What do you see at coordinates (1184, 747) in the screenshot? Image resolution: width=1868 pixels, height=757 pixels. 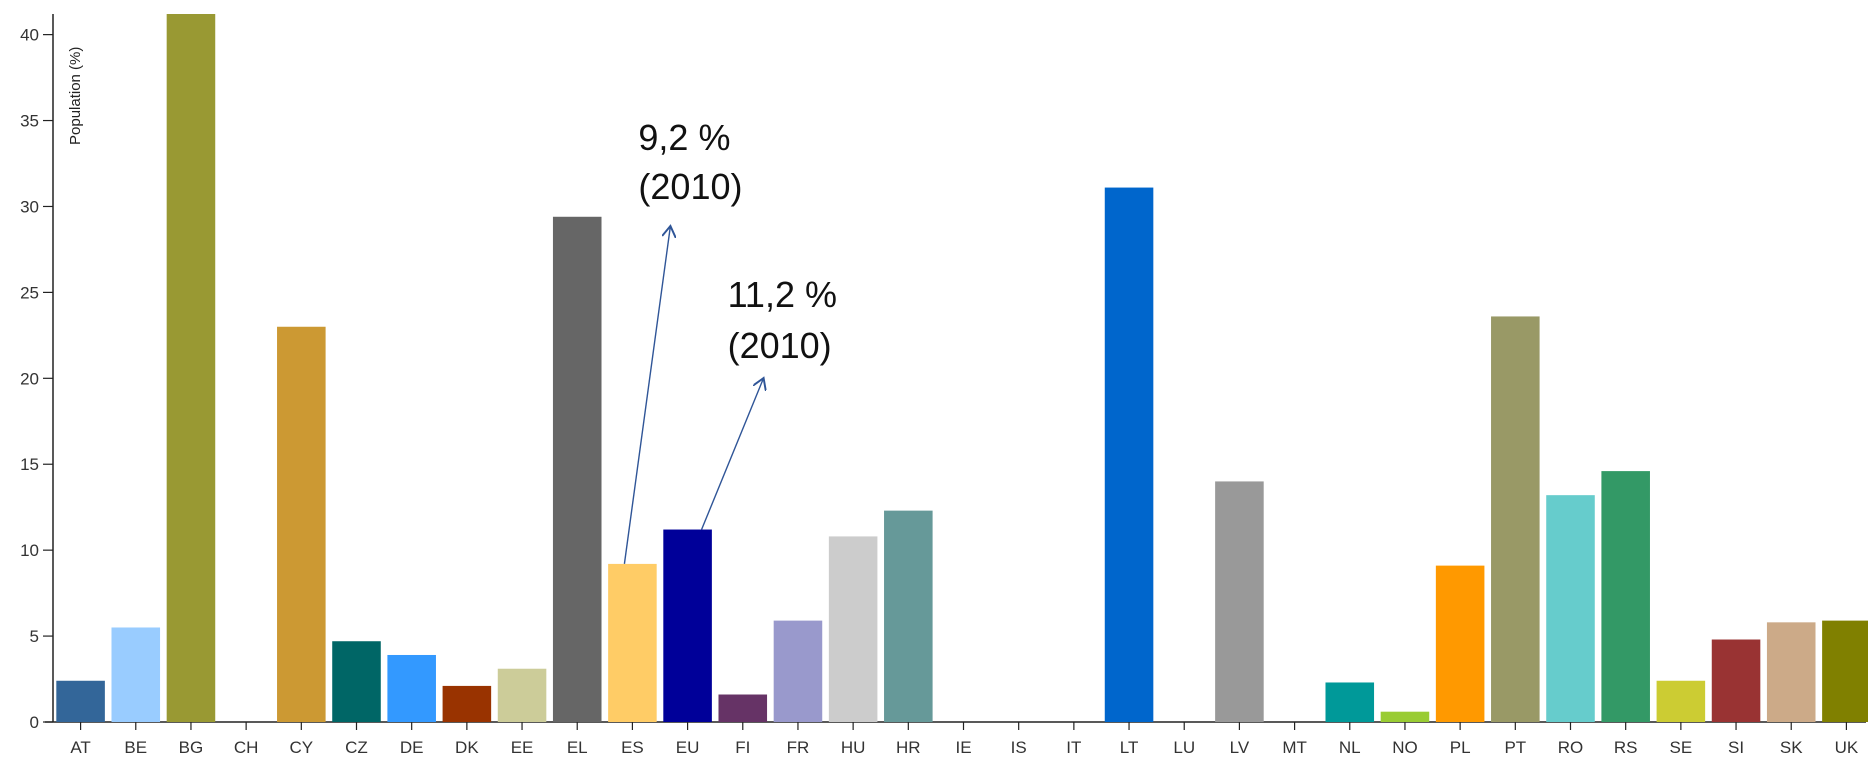 I see `x-tick-label-lu: LU` at bounding box center [1184, 747].